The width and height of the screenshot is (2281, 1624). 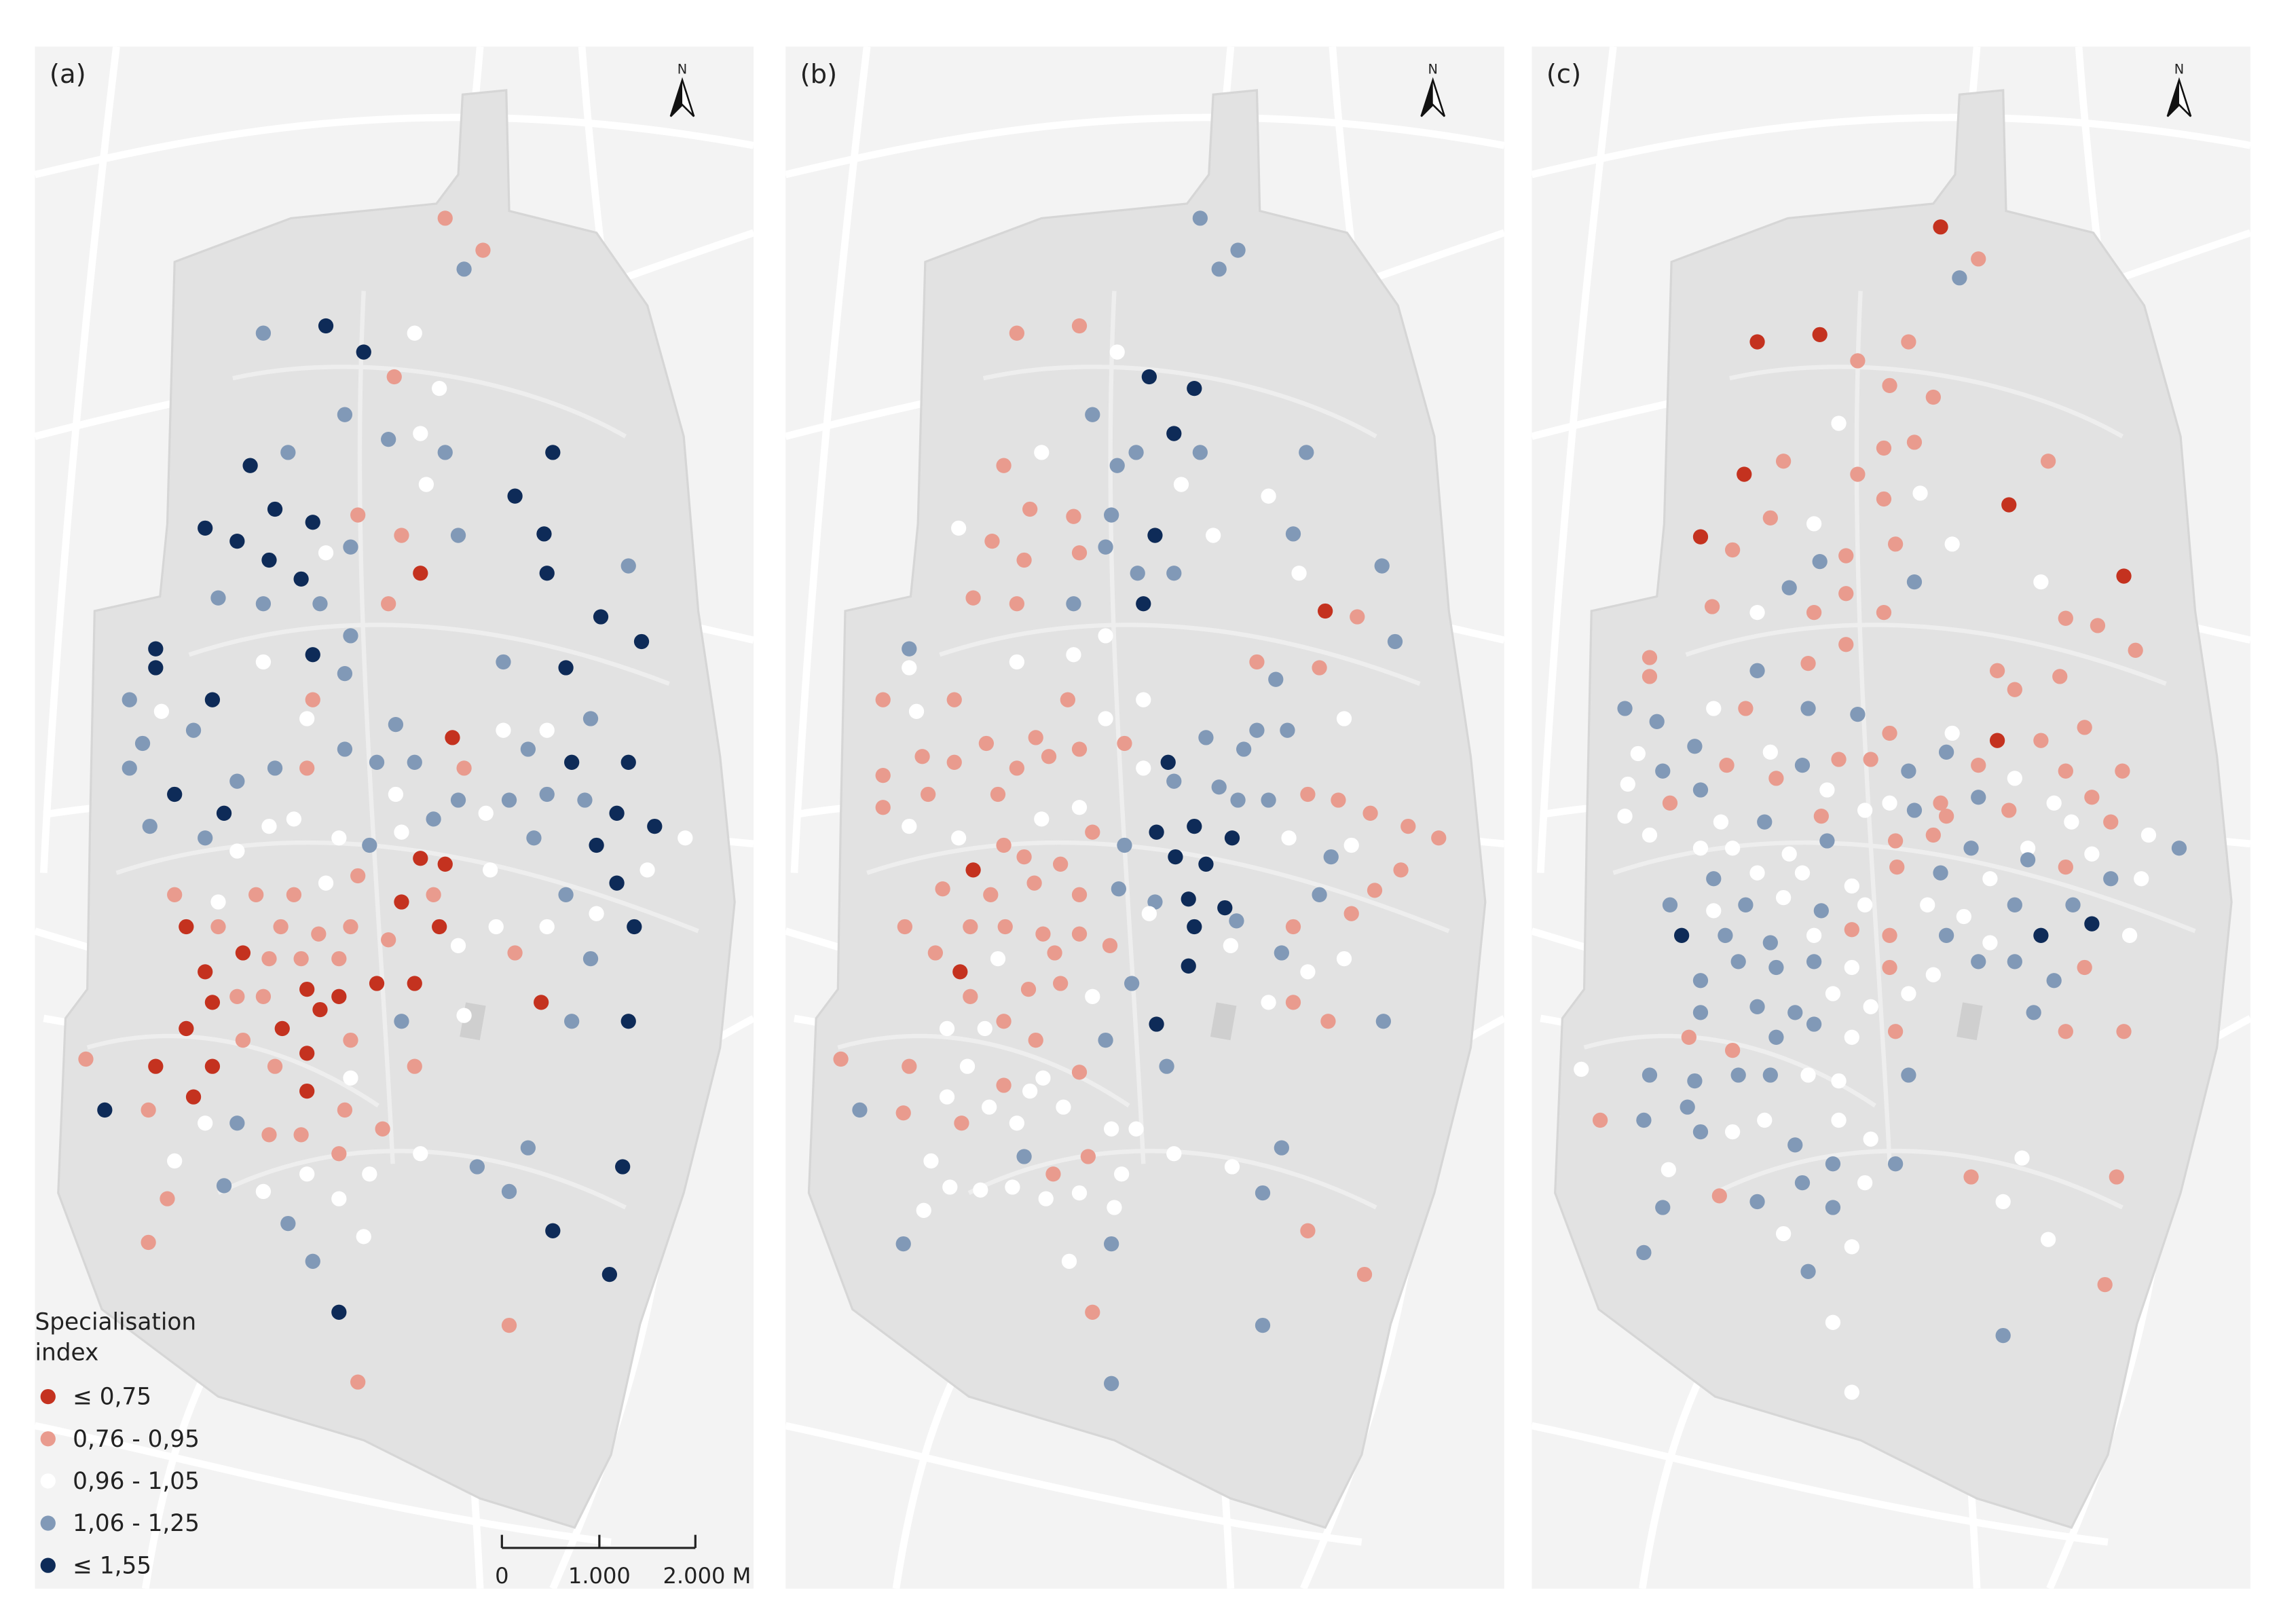 I want to click on north-arrow-half, so click(x=676, y=98).